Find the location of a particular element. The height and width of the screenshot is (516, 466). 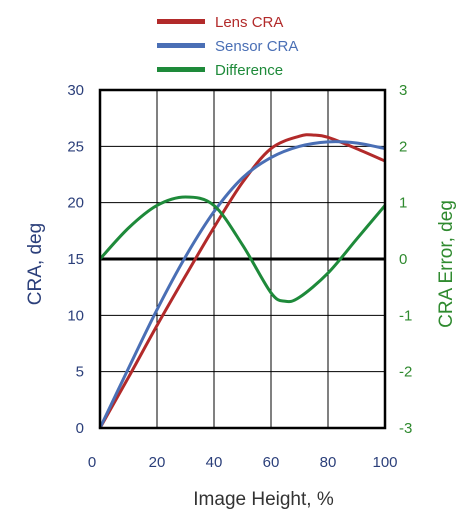

y-tick-label-left: 20 is located at coordinates (75, 203).